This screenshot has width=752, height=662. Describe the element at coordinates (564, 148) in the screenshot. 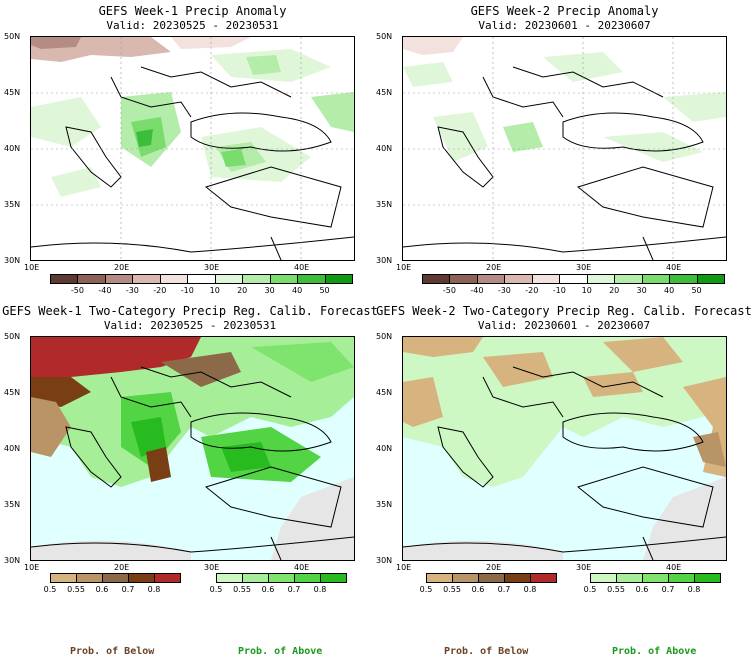

I see `map-week2-anomaly-svg` at that location.